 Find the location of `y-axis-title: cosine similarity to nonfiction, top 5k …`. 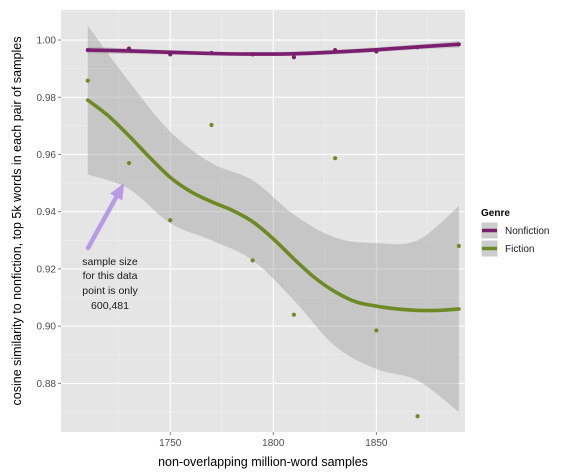

y-axis-title: cosine similarity to nonfiction, top 5k … is located at coordinates (17, 221).